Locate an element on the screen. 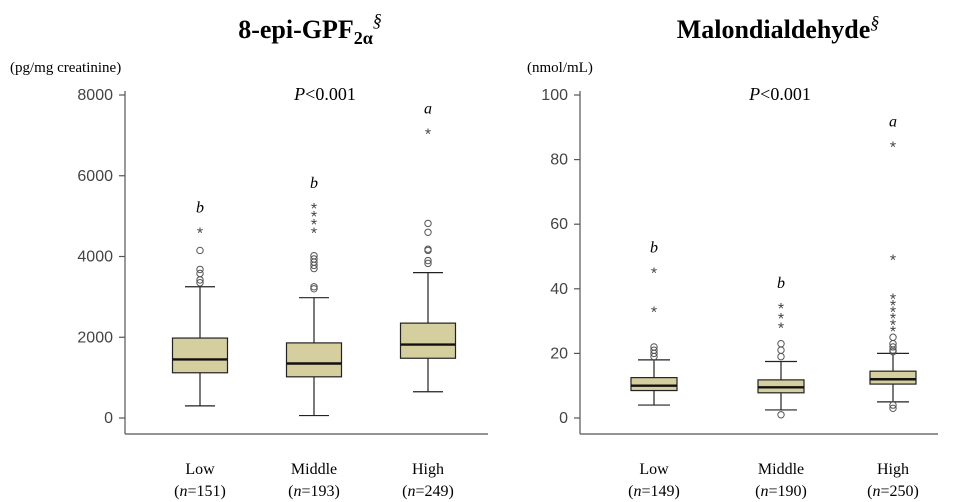  sample-size-label: (n=250) is located at coordinates (893, 491).